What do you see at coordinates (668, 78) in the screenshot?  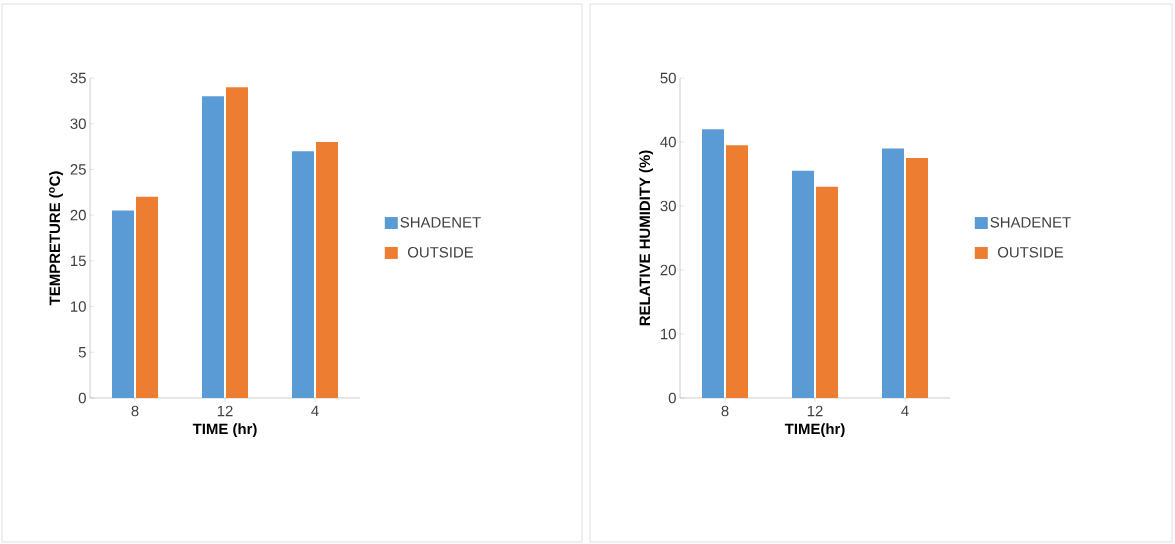 I see `y-tick-label: 50` at bounding box center [668, 78].